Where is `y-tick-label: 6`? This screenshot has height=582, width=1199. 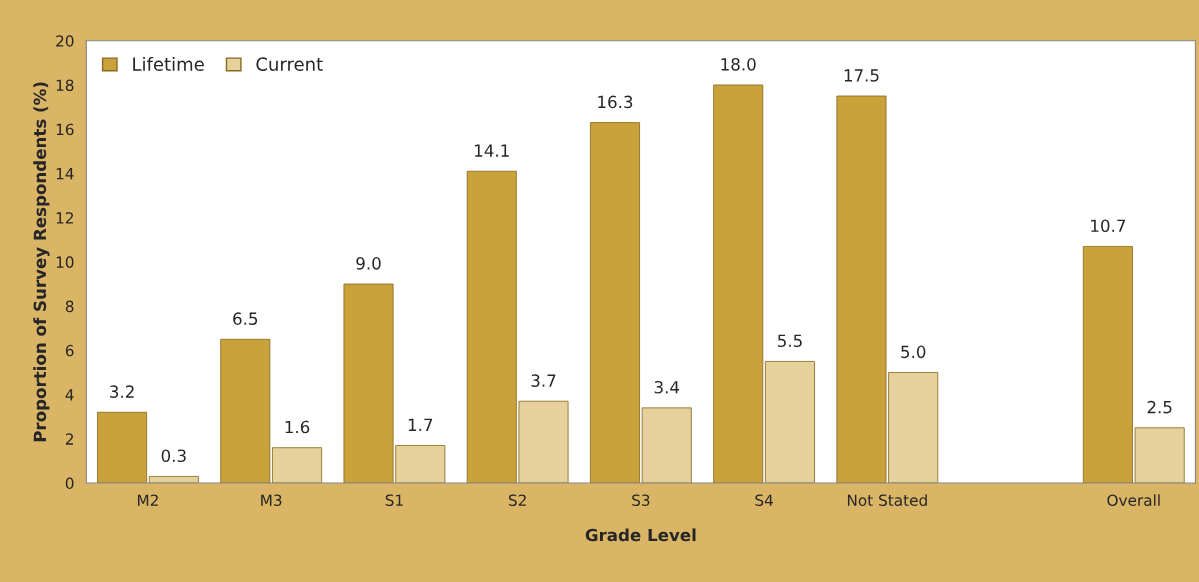
y-tick-label: 6 is located at coordinates (69, 350).